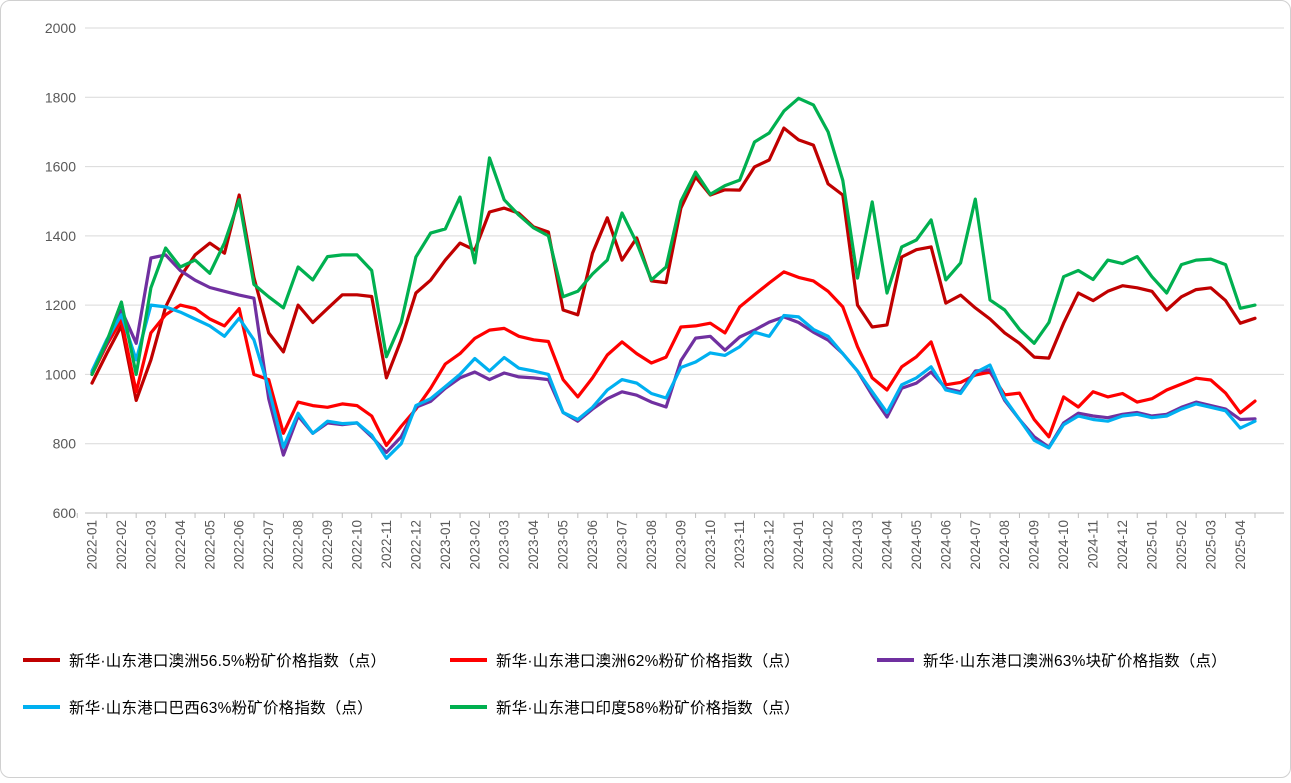  Describe the element at coordinates (895, 660) in the screenshot. I see `legend-swatch-au63-lump` at that location.